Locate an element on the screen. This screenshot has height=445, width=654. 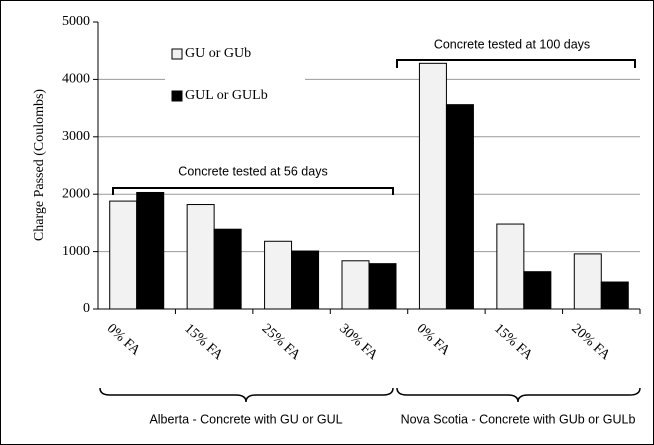
y-axis-label: Charge Passed (Coulombs) is located at coordinates (39, 165).